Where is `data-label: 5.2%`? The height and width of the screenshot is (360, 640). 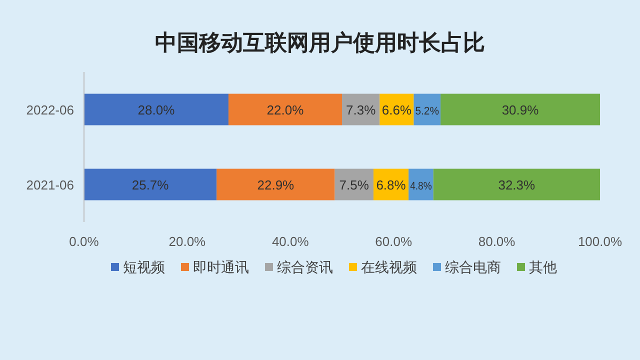
data-label: 5.2% is located at coordinates (427, 112).